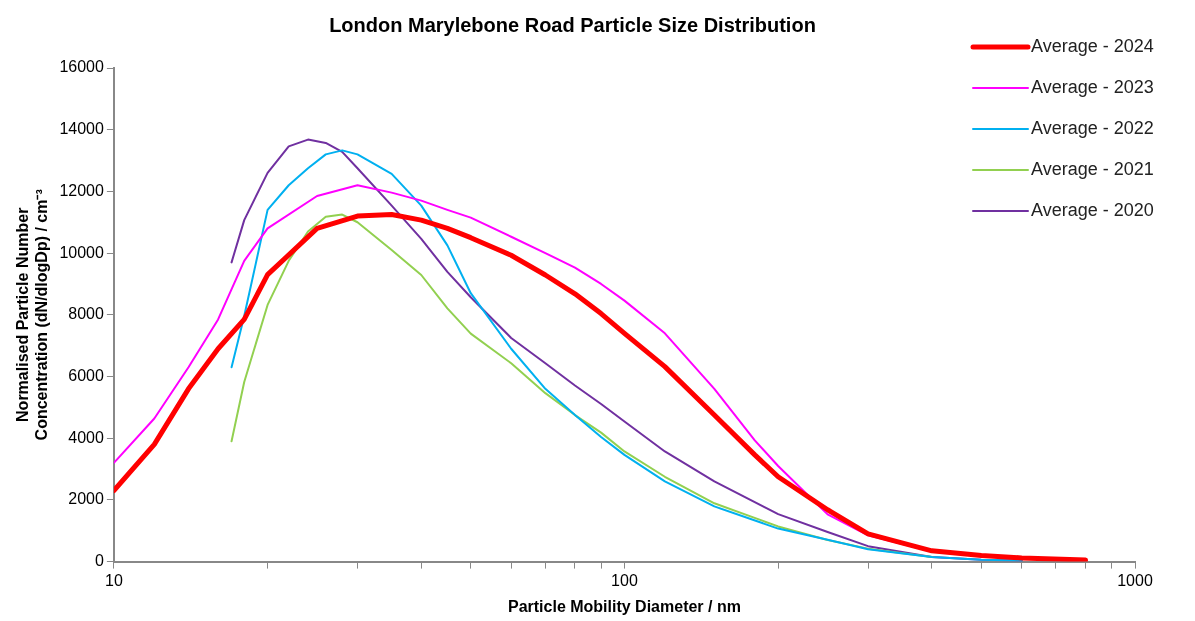 Image resolution: width=1195 pixels, height=621 pixels. Describe the element at coordinates (86, 375) in the screenshot. I see `y-tick-label: 6000` at that location.